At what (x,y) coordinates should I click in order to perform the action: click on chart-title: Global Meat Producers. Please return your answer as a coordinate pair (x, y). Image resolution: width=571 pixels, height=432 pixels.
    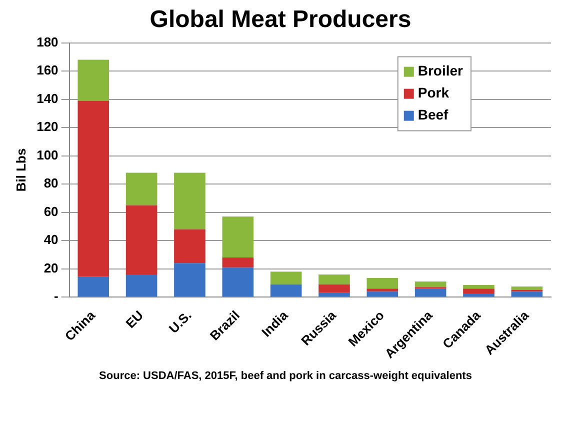
    Looking at the image, I should click on (281, 20).